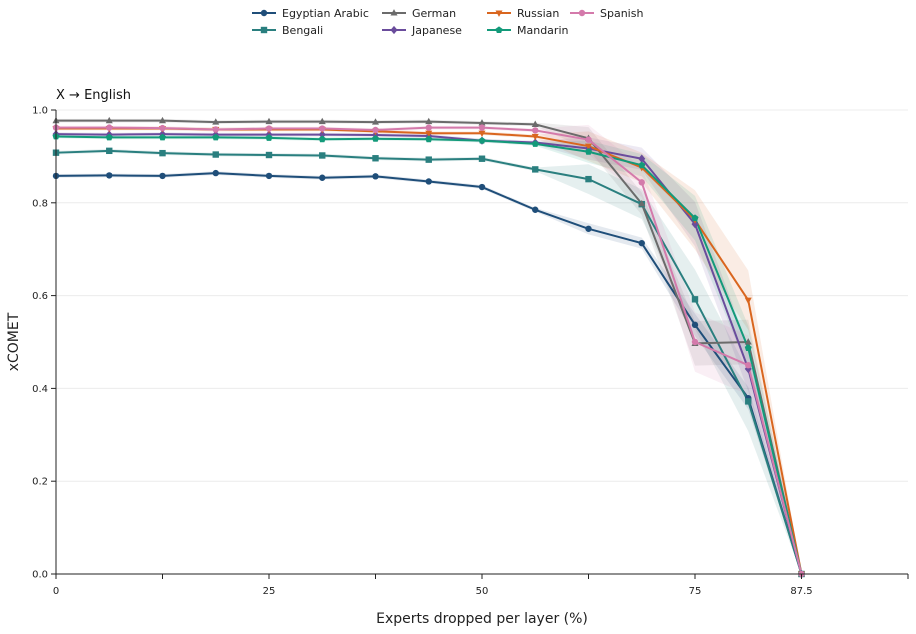  What do you see at coordinates (621, 13) in the screenshot?
I see `legend-label: Spanish` at bounding box center [621, 13].